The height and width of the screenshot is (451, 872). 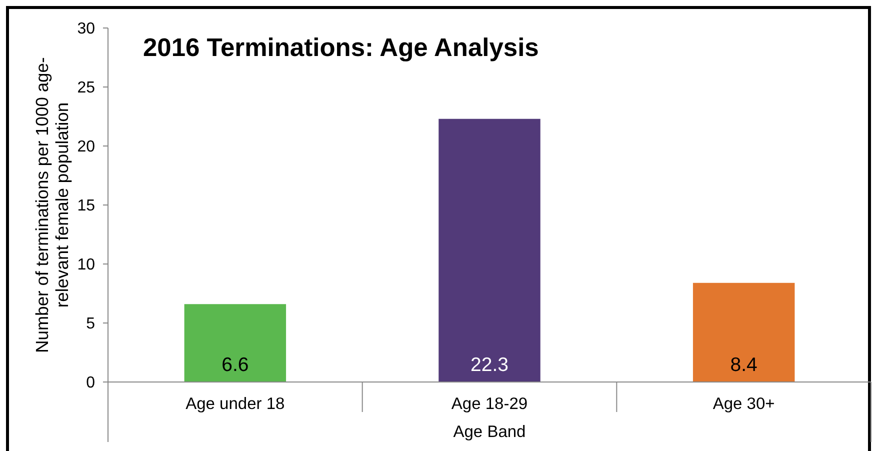 I want to click on y-tick-label: 30, so click(x=86, y=29).